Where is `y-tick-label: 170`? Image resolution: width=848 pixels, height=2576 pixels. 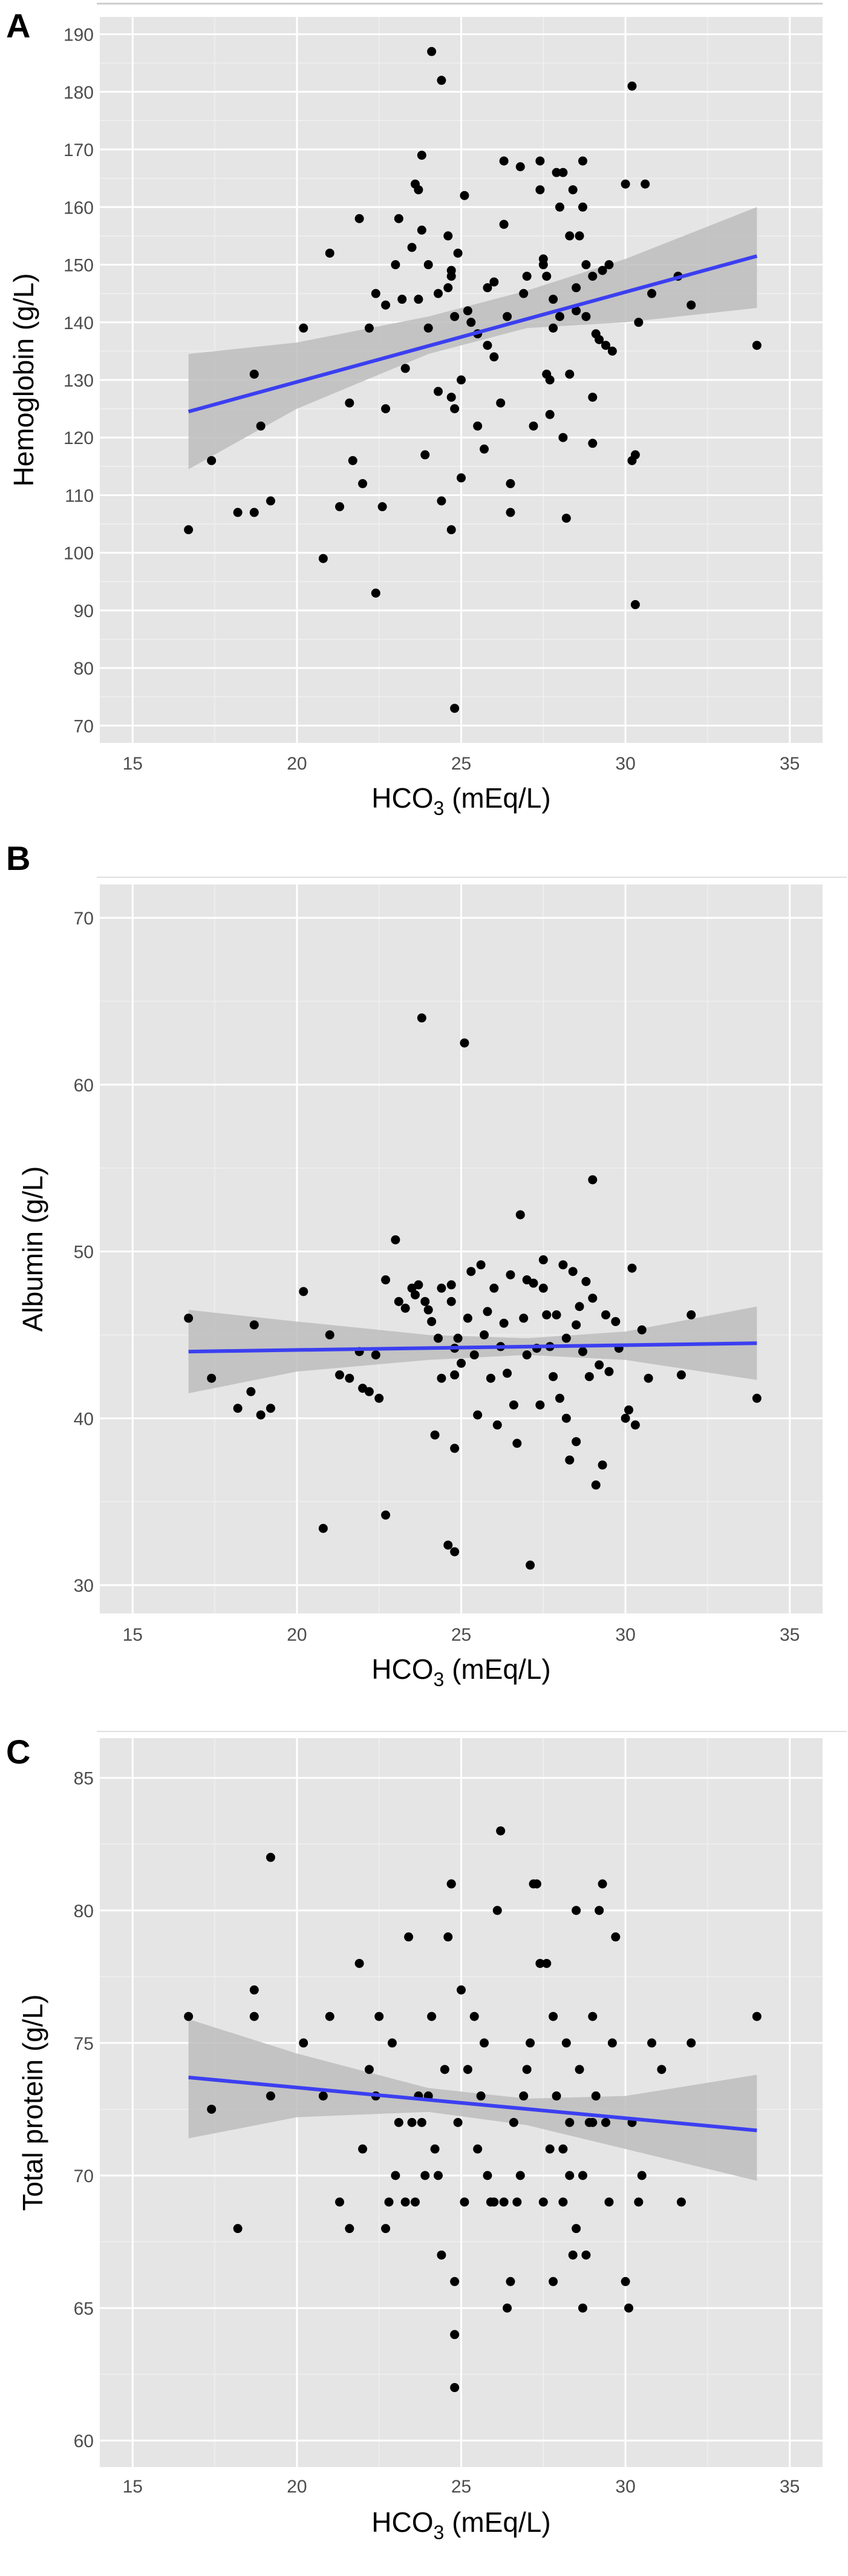 y-tick-label: 170 is located at coordinates (79, 150).